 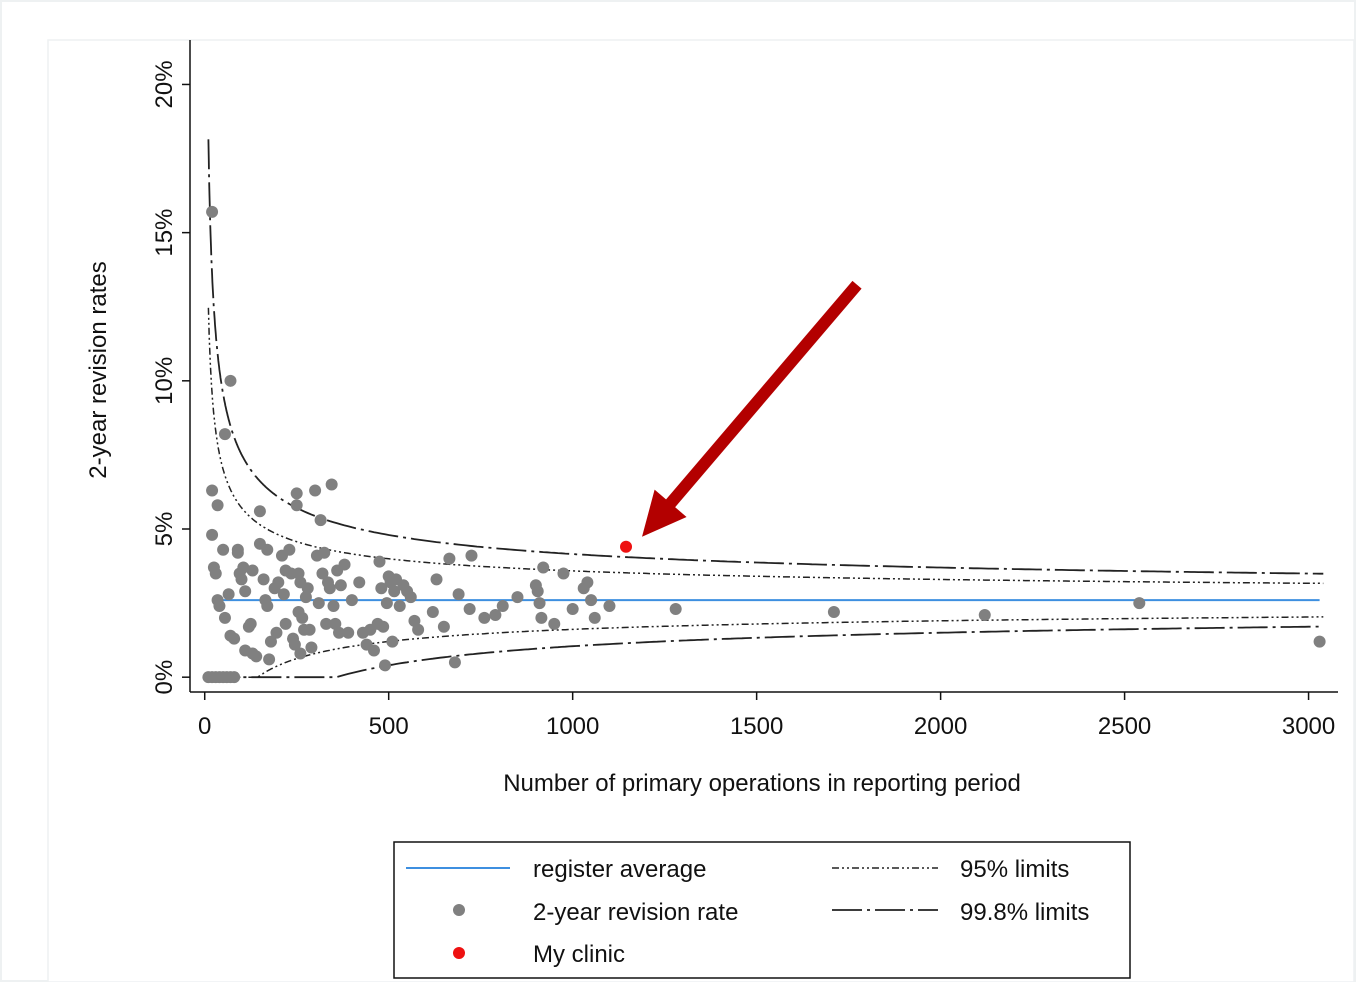 I want to click on x-ticks: 0 500 1000 1500 2000 2500 3000, so click(x=766, y=716).